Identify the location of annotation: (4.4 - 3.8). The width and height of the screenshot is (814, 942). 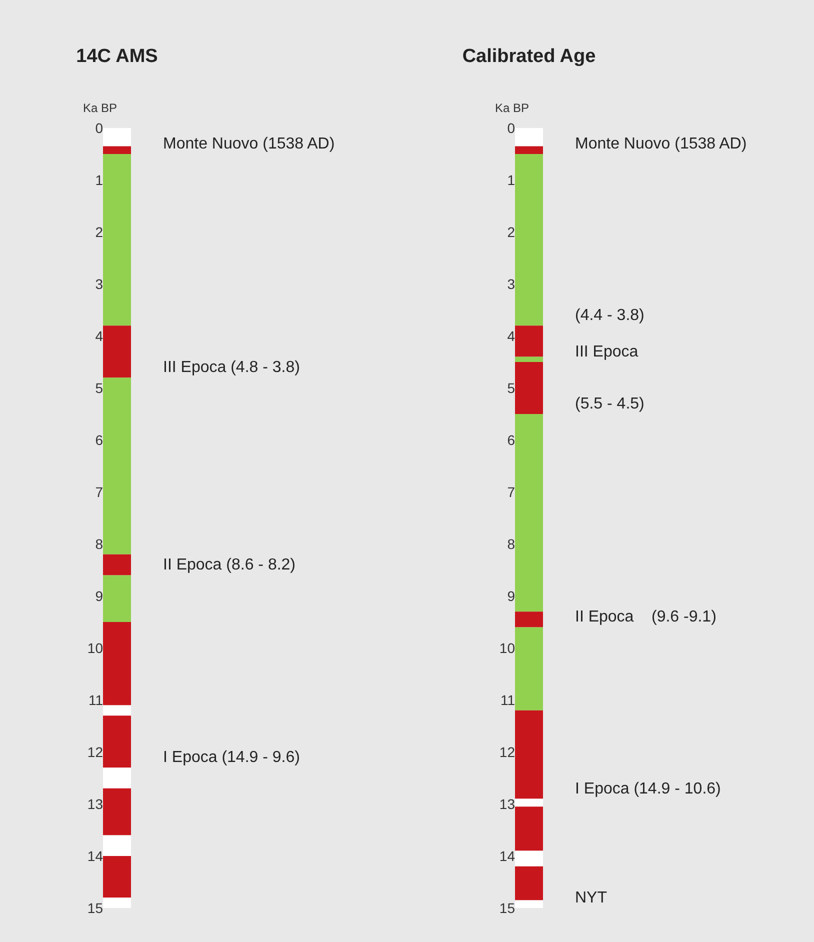
(609, 315).